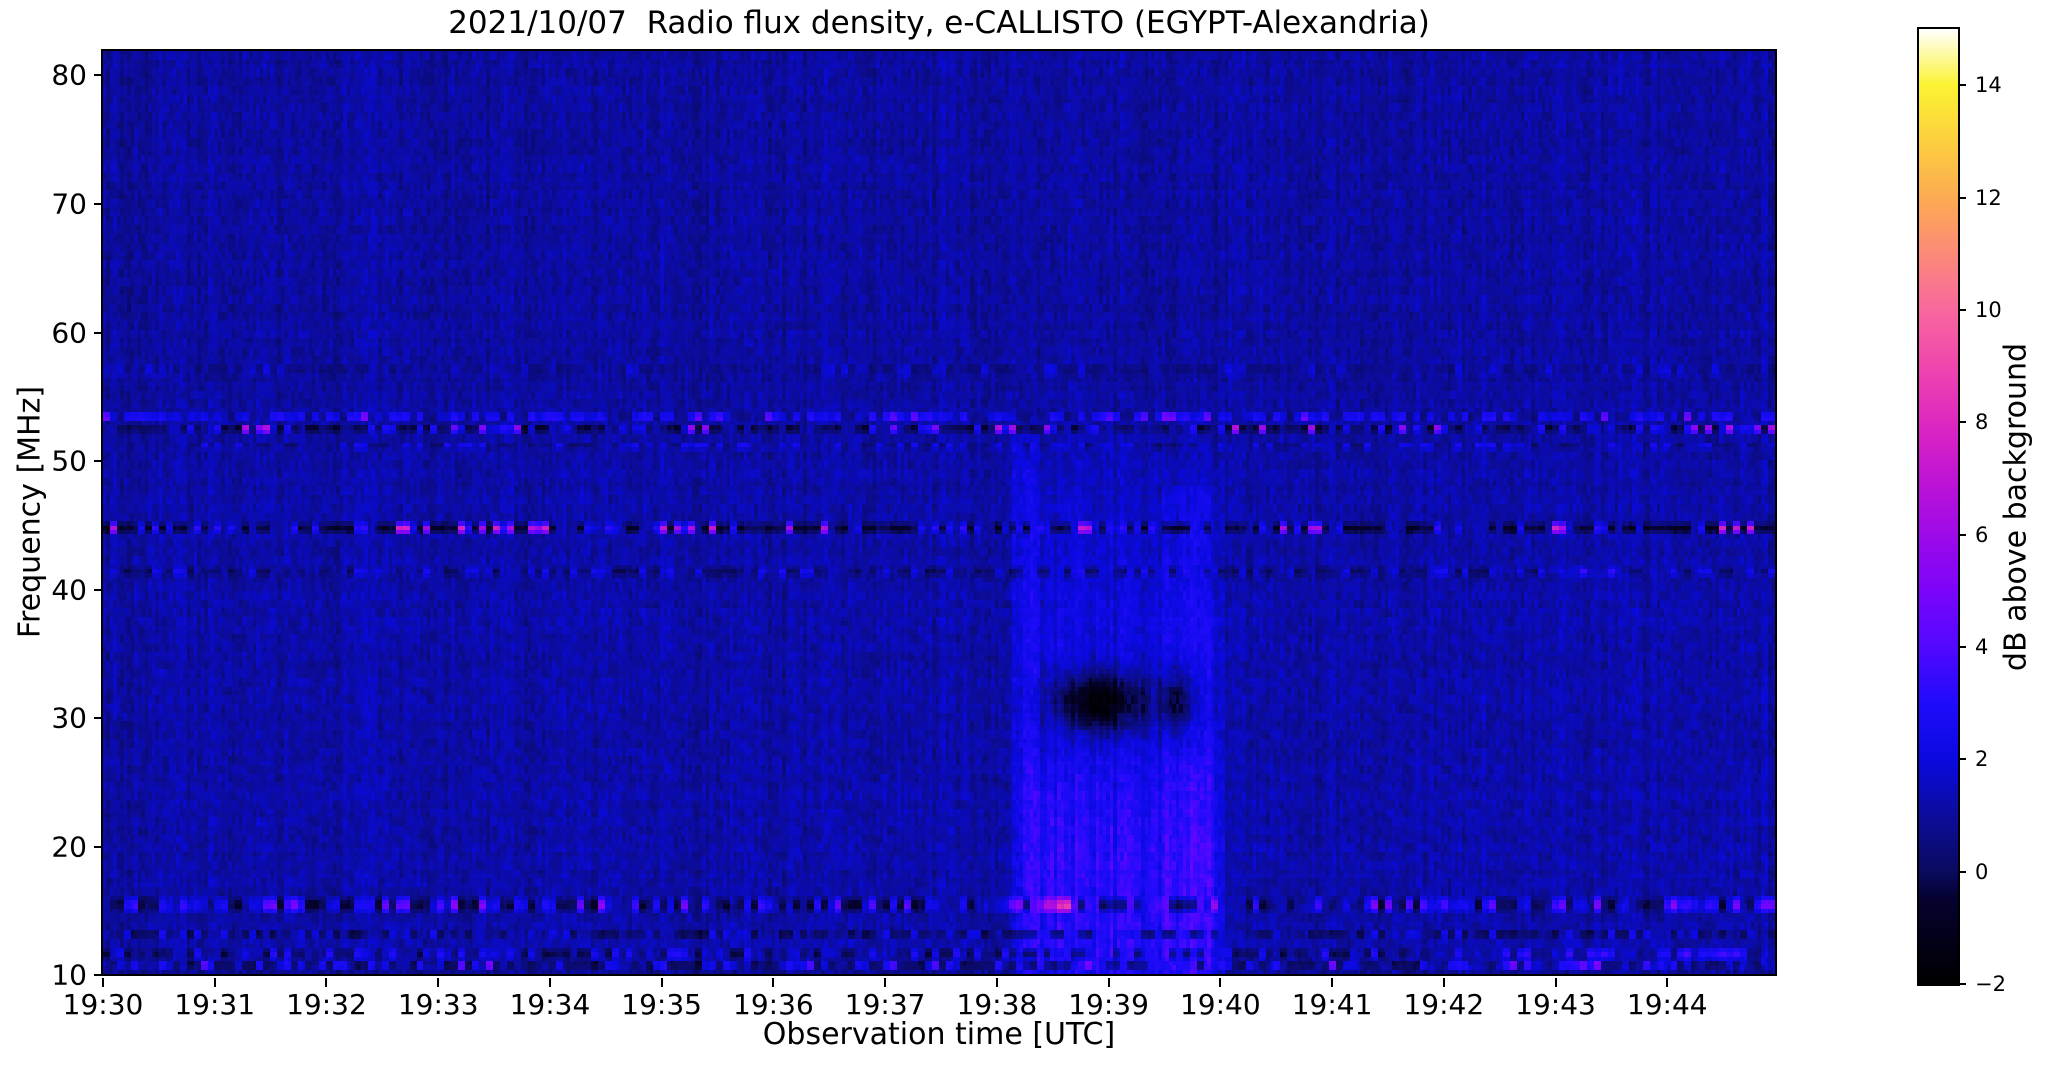 The height and width of the screenshot is (1067, 2047). I want to click on colorbar-tick-label: −2, so click(1990, 984).